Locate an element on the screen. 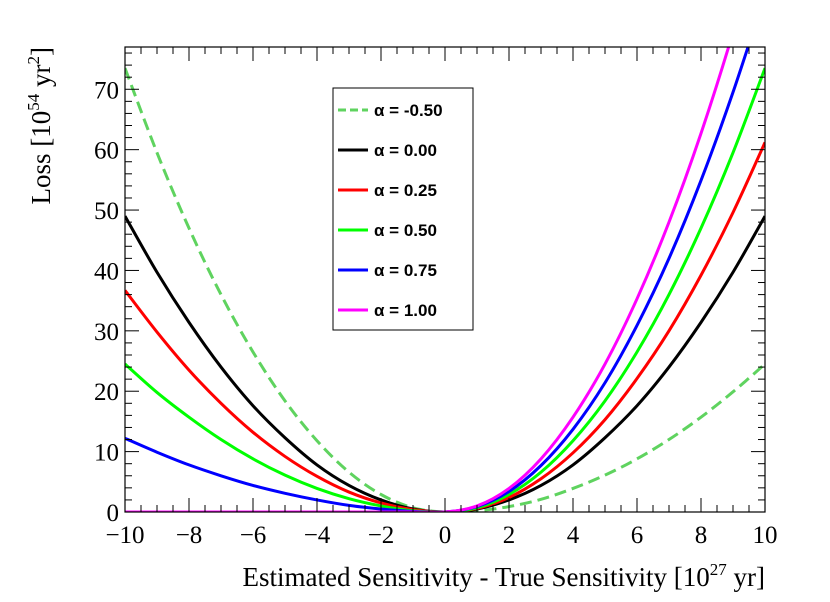 The height and width of the screenshot is (602, 830). legend-label-1: α = 0.00 is located at coordinates (405, 150).